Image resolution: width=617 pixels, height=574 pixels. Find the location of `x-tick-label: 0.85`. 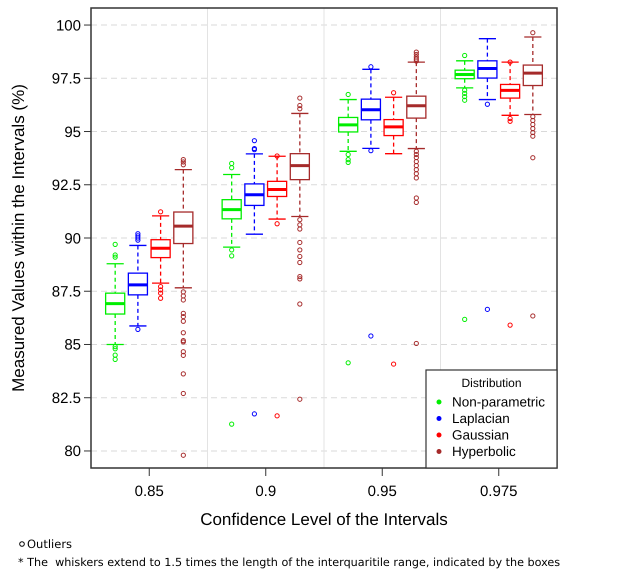

x-tick-label: 0.85 is located at coordinates (149, 491).